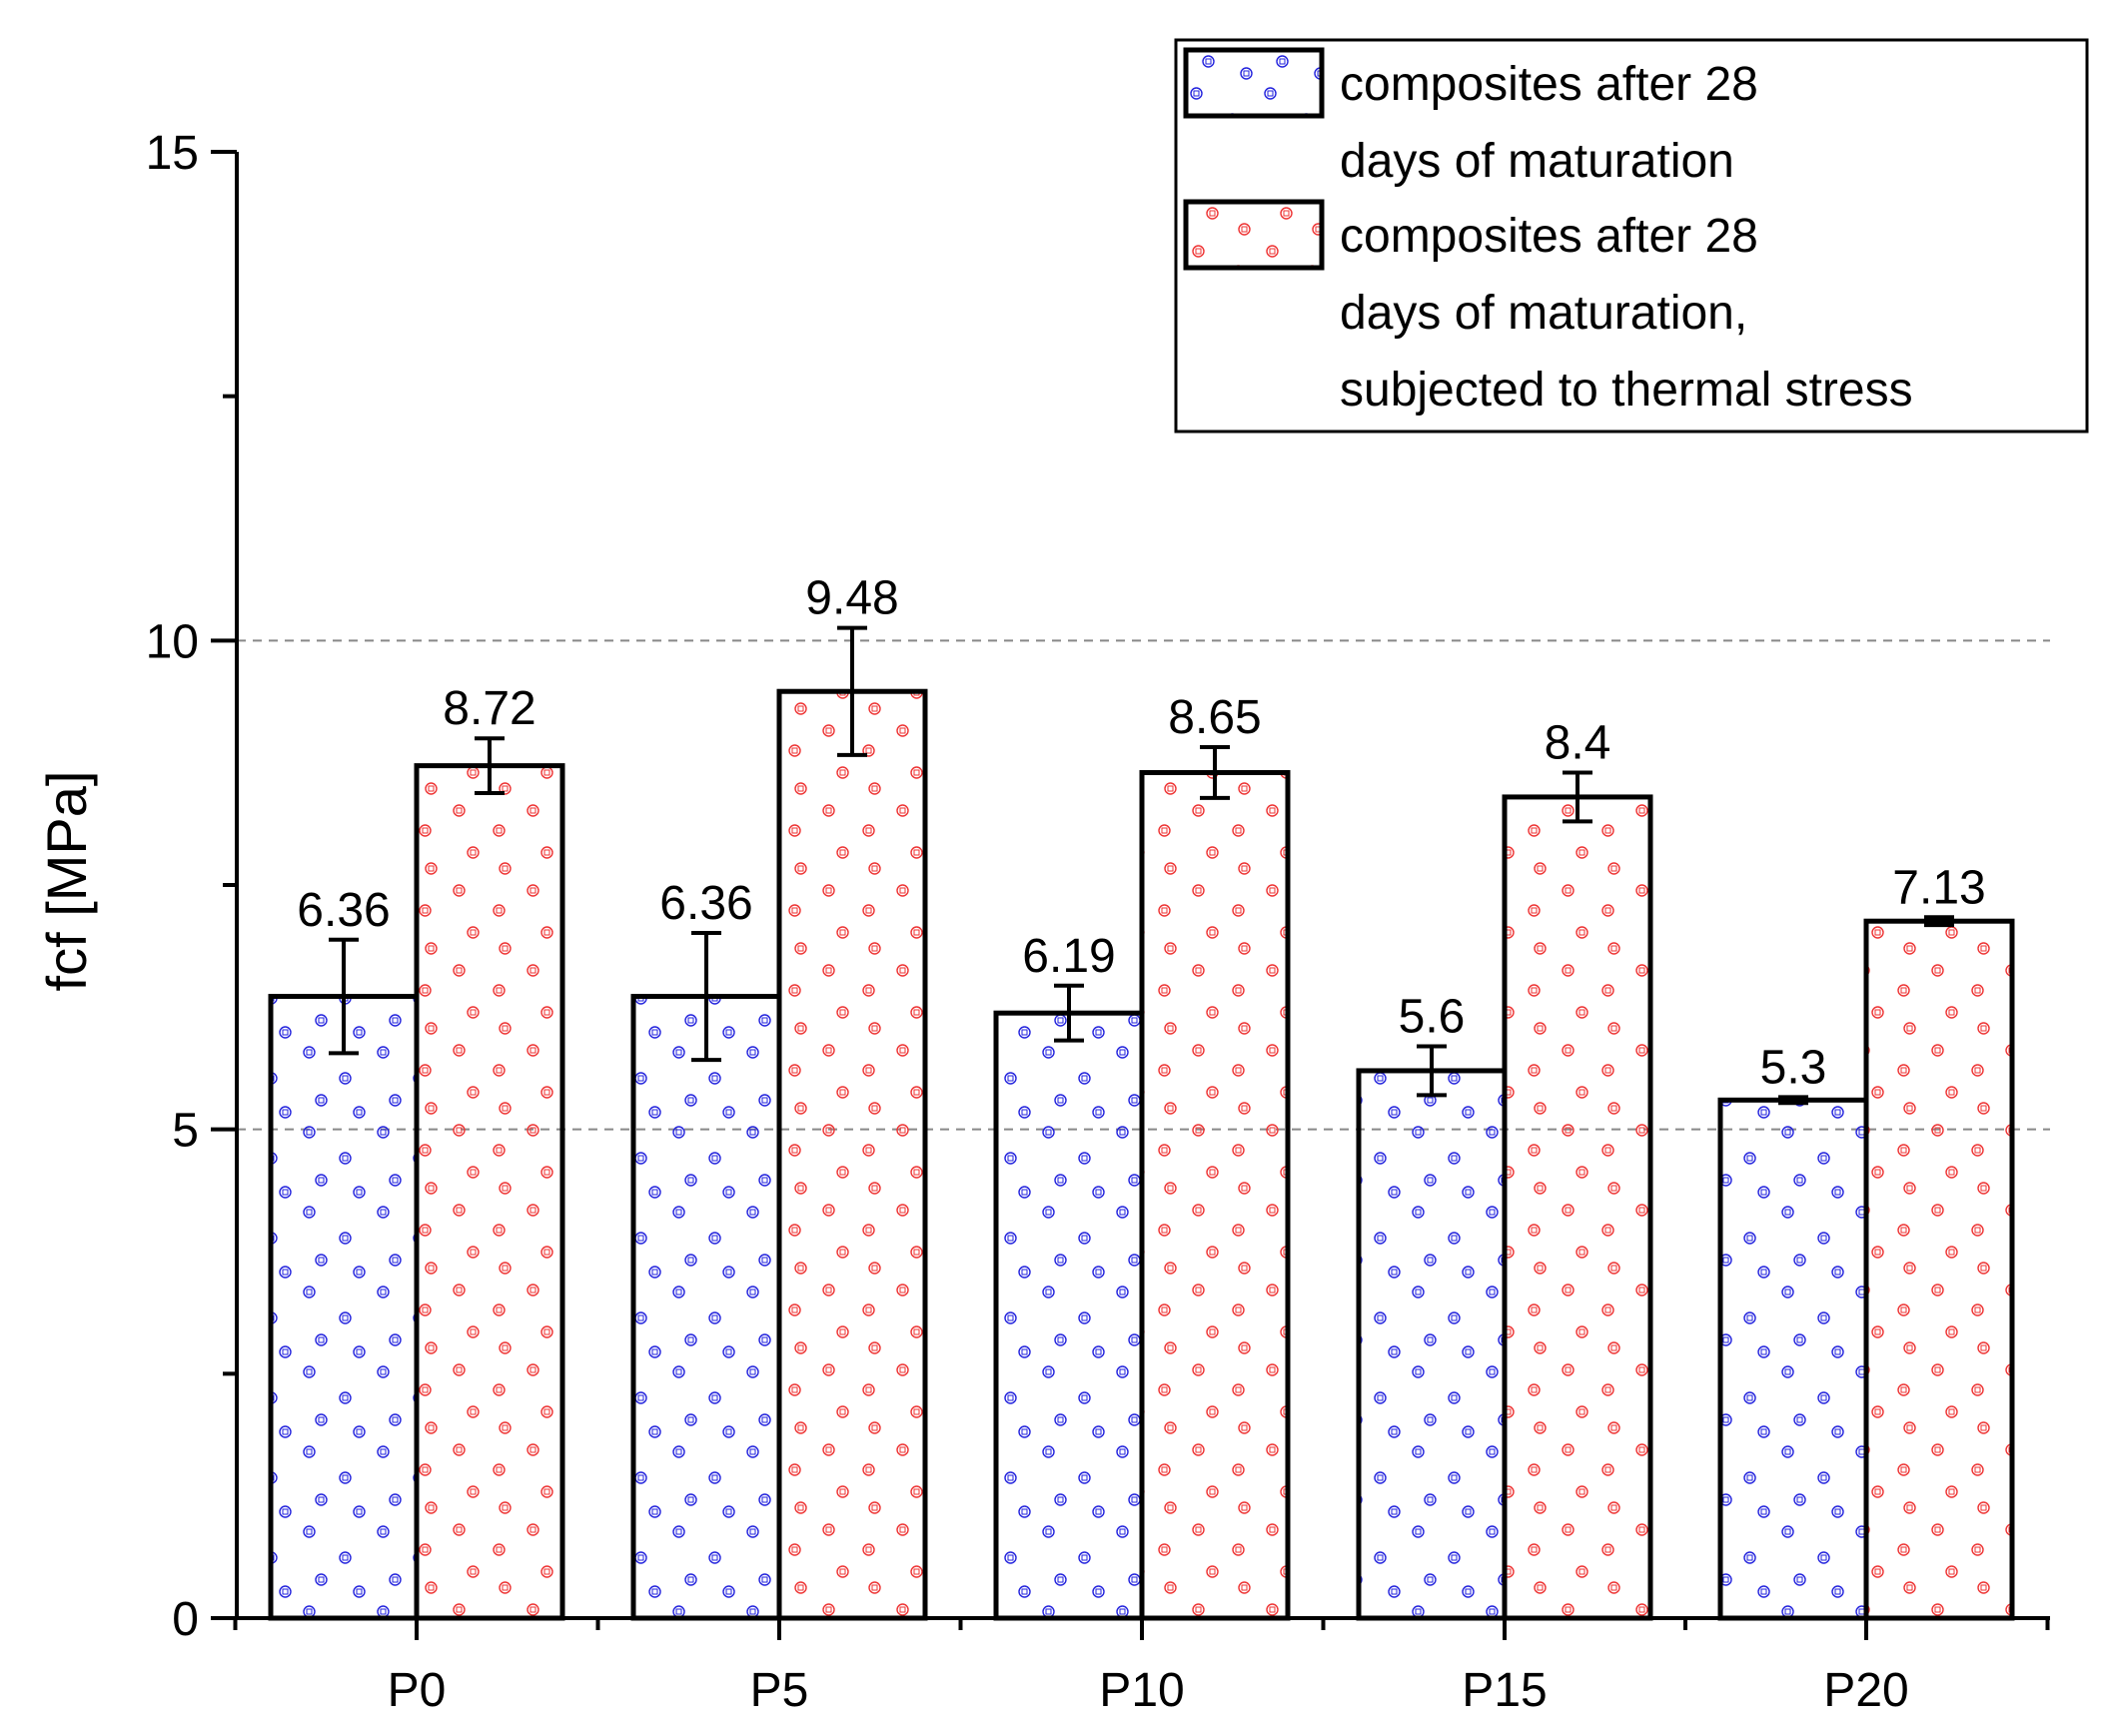 This screenshot has height=1736, width=2103. Describe the element at coordinates (1537, 161) in the screenshot. I see `legend-label-s0-line1: days of maturation` at that location.